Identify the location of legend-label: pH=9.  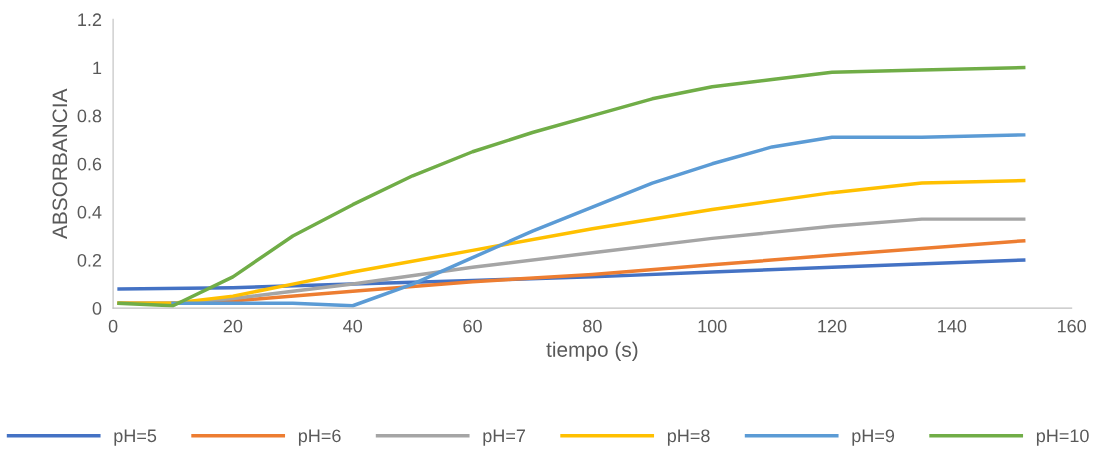
(873, 437).